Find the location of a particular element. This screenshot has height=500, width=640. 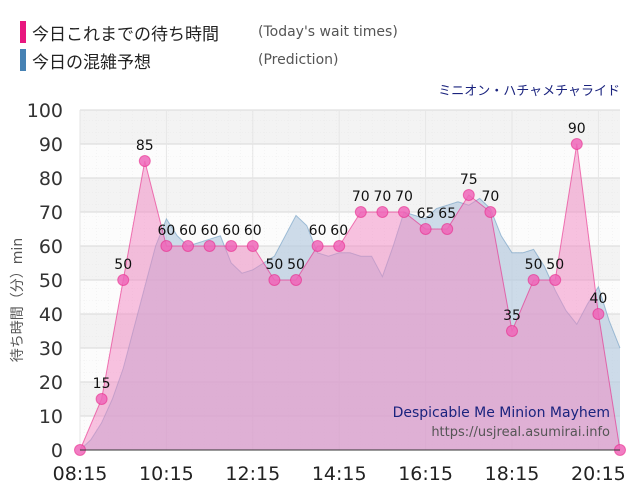

y-tick-label: 30 is located at coordinates (51, 349).